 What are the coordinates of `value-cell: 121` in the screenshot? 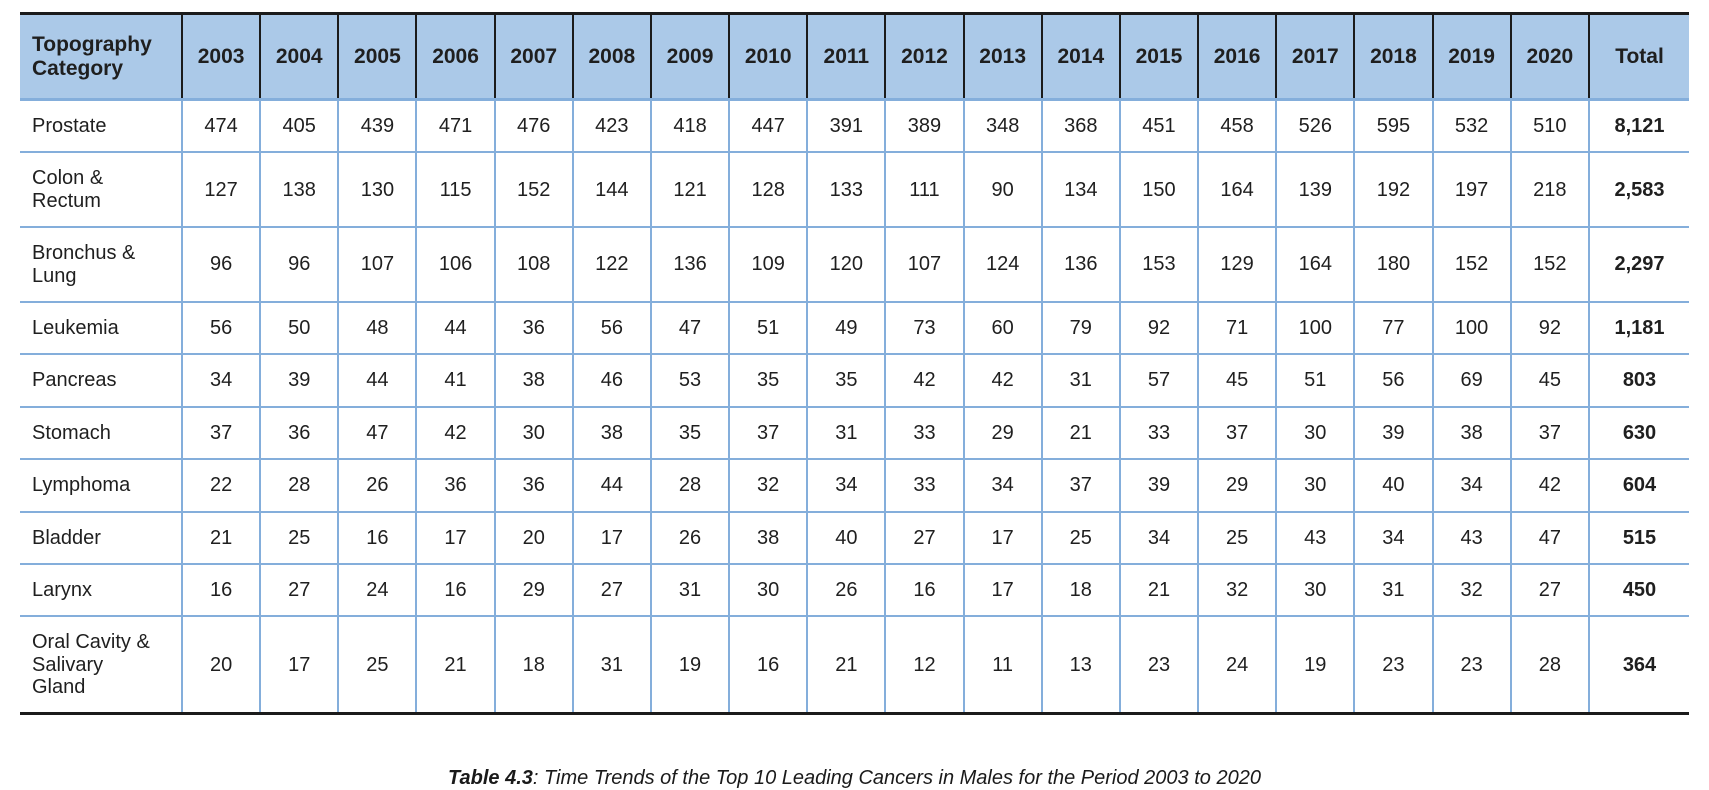 It's located at (690, 190).